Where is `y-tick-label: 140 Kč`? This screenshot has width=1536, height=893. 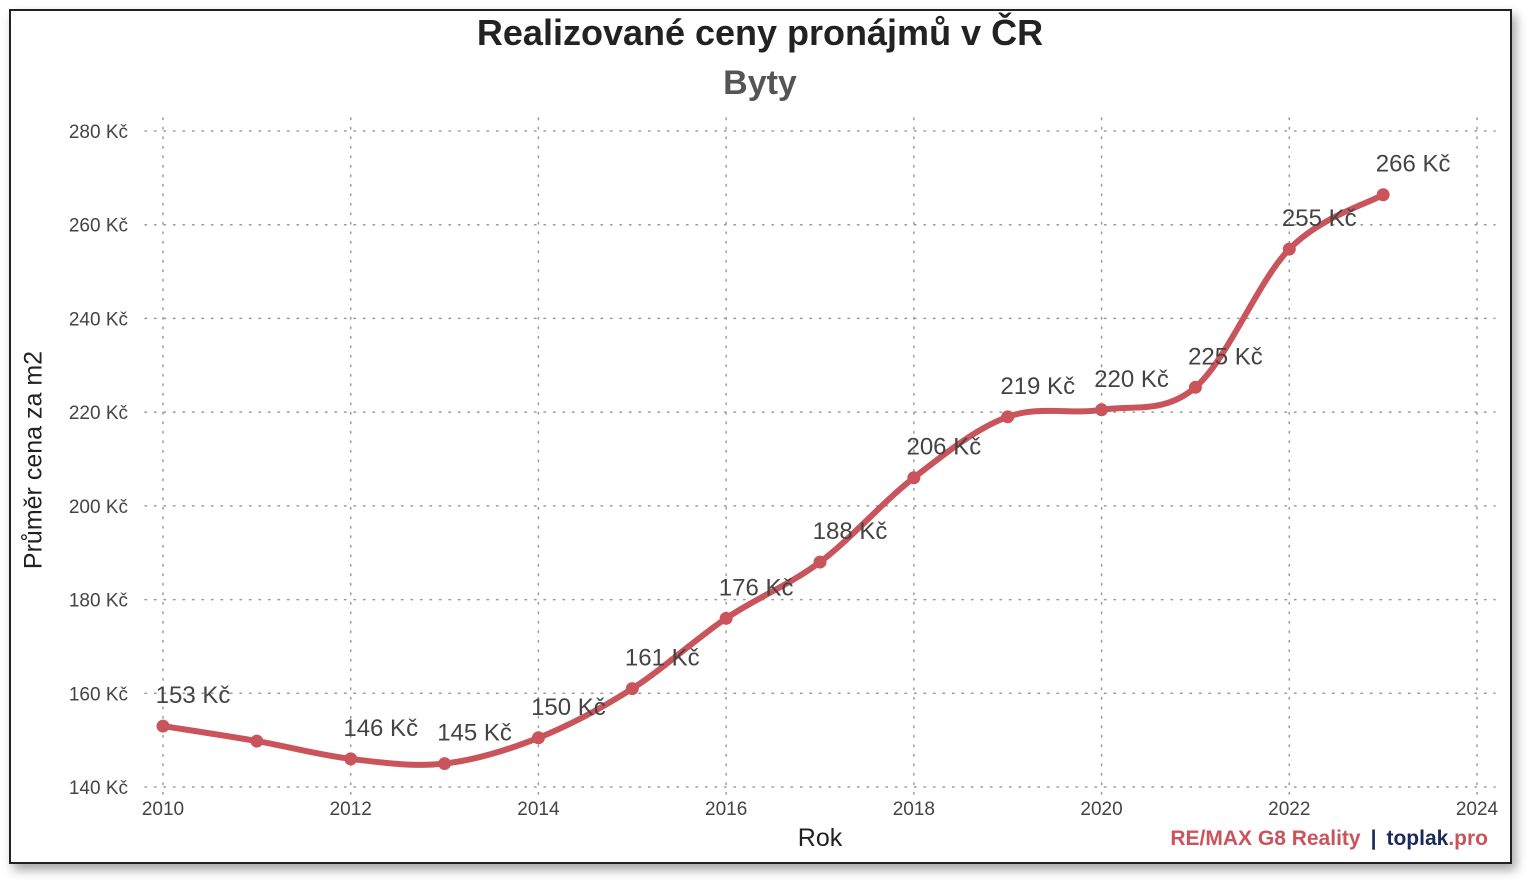 y-tick-label: 140 Kč is located at coordinates (98, 788).